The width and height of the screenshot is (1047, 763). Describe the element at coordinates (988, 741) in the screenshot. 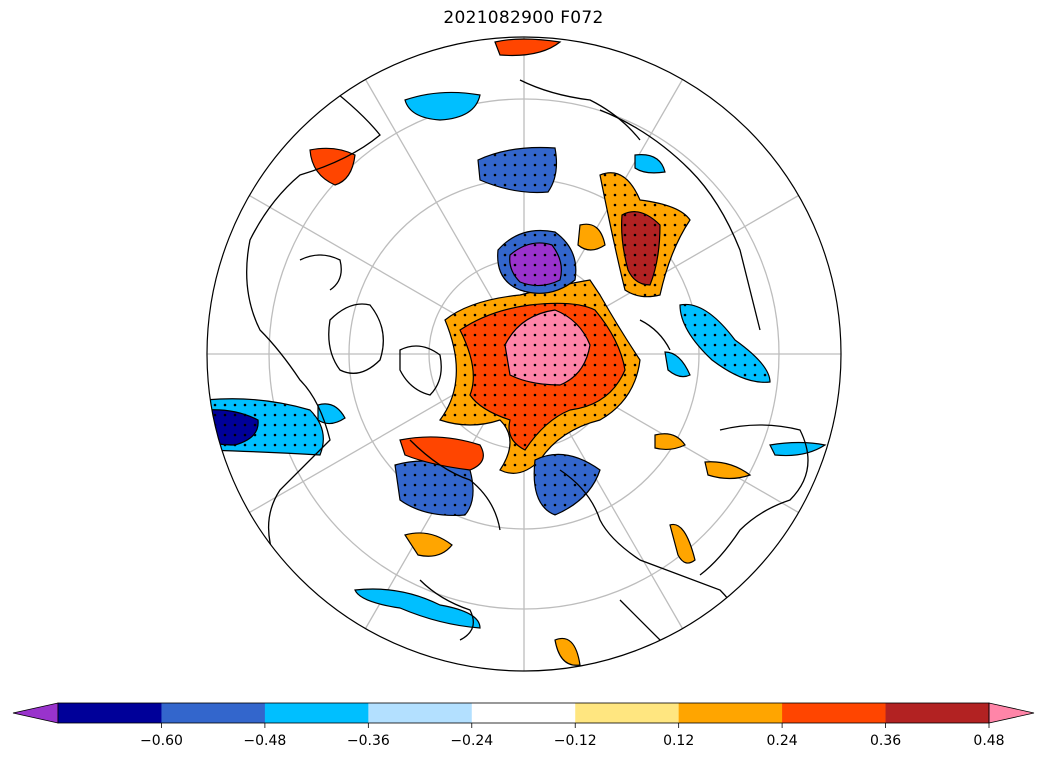

I see `colorbar-tick-label: 0.48` at that location.